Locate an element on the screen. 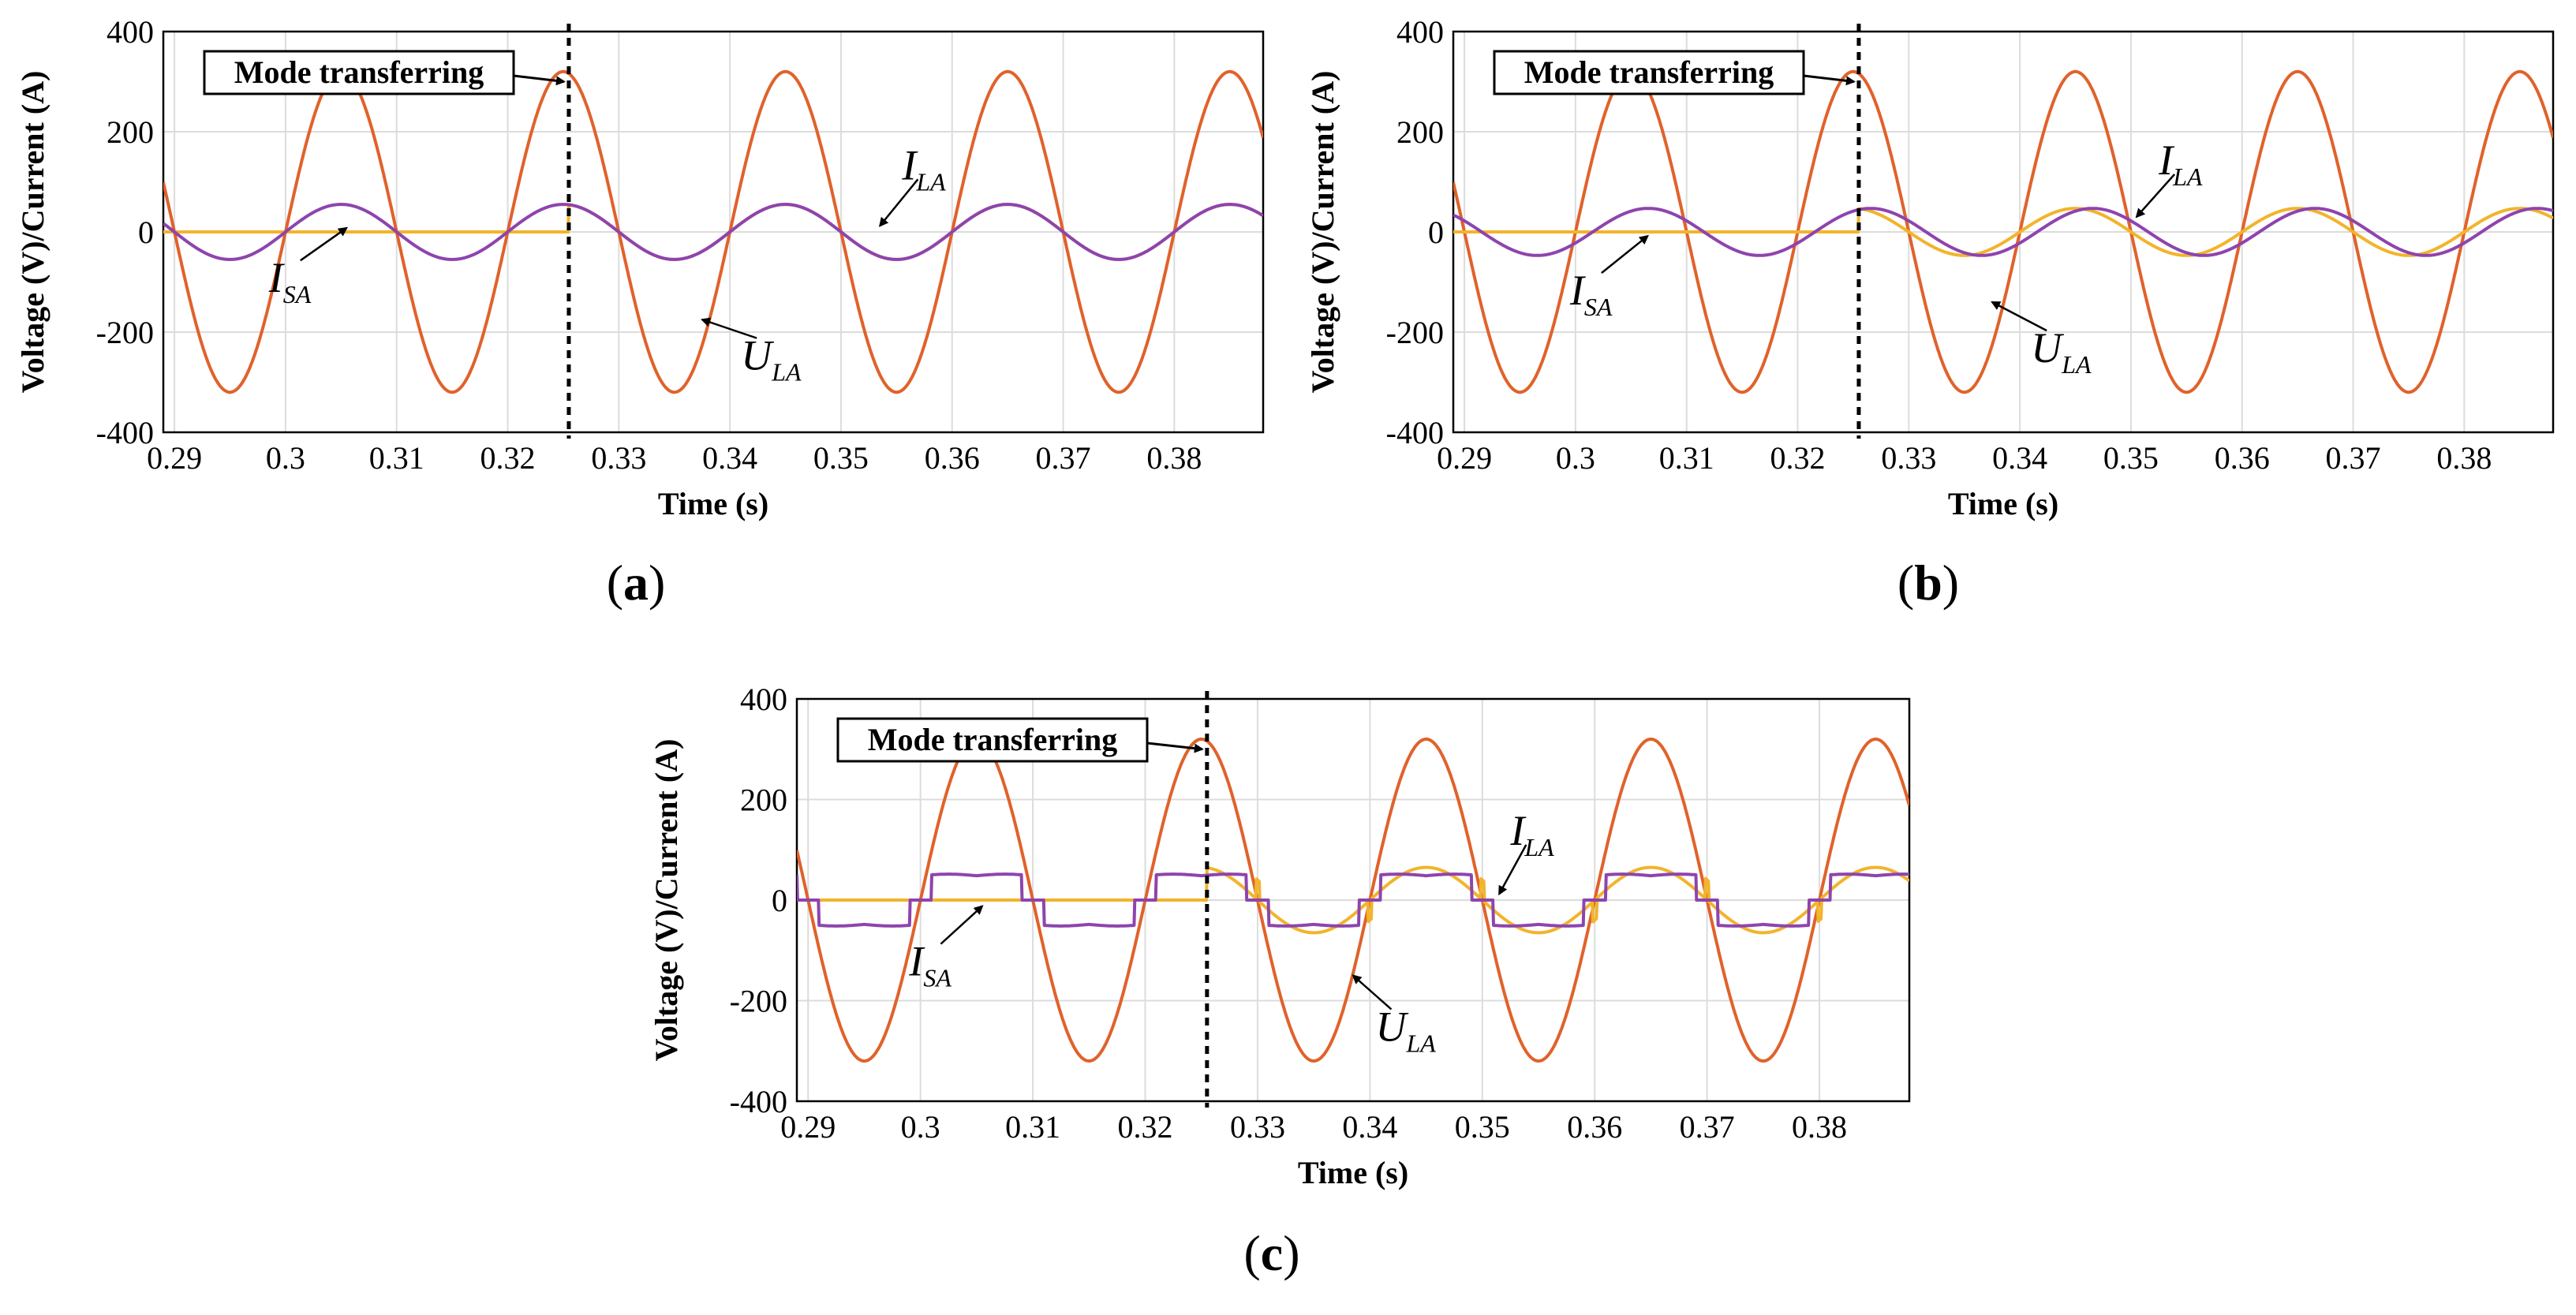 This screenshot has width=2576, height=1315. panel-caption: (b) is located at coordinates (1928, 583).